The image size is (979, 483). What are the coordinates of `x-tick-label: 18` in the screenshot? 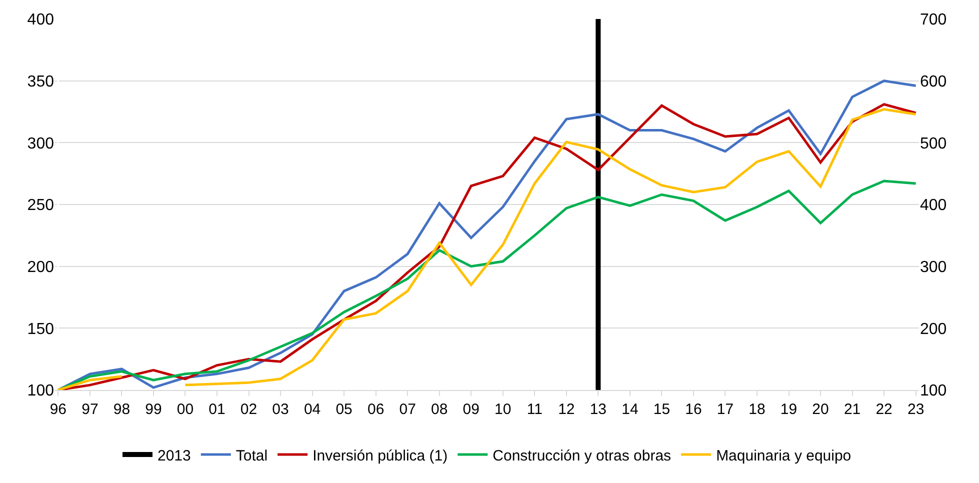 It's located at (757, 409).